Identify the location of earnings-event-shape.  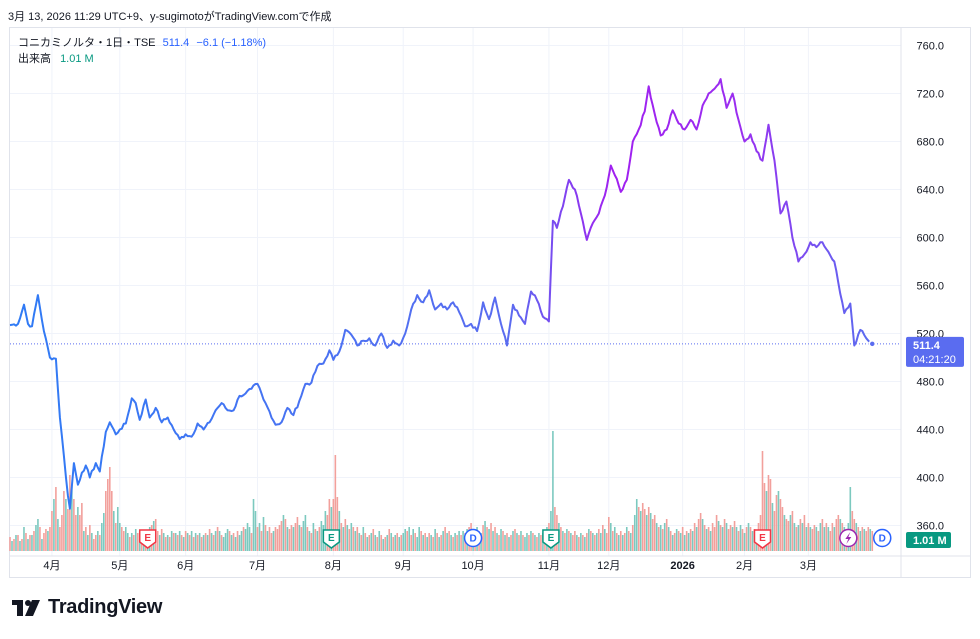
(147, 539).